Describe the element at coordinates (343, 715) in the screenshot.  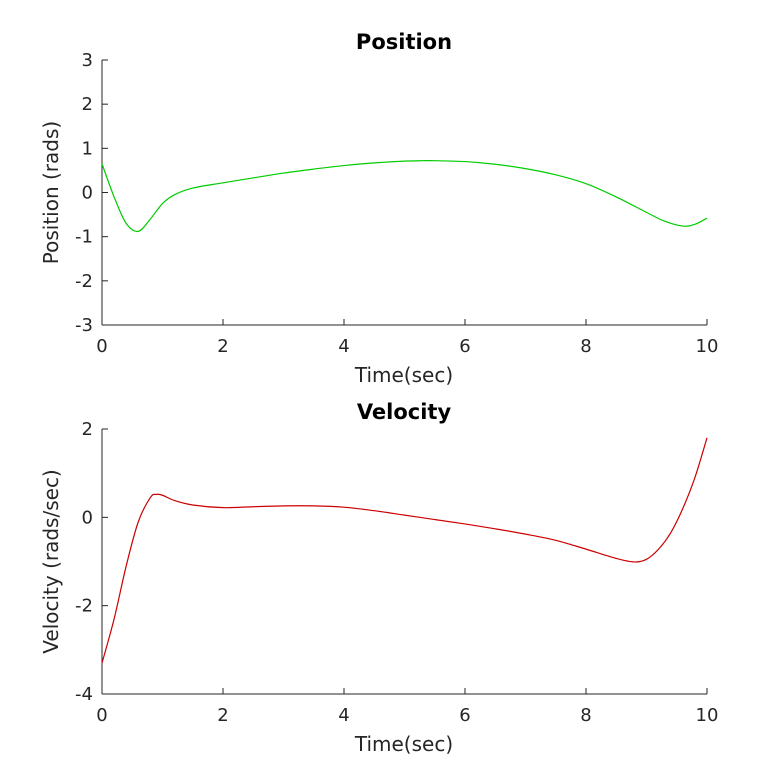
I see `velocity-x-tick-label: 4` at that location.